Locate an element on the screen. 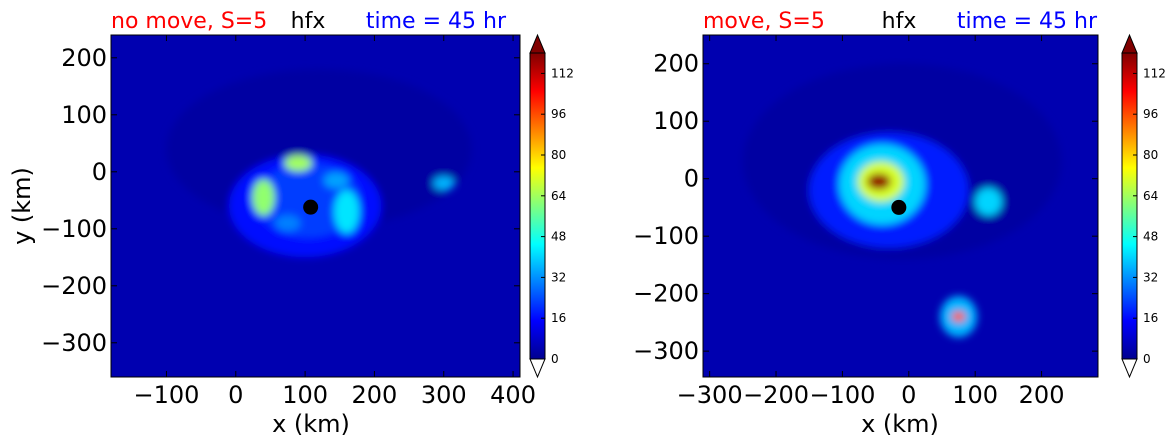  y-axis-label: y (km) is located at coordinates (22, 206).